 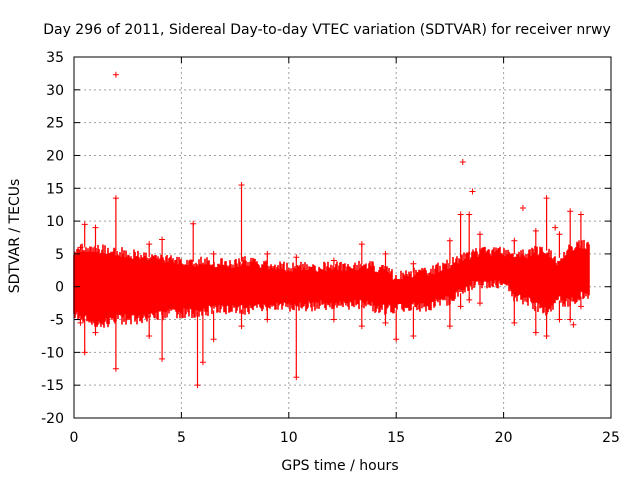 I want to click on x-tick-label: 10, so click(x=289, y=438).